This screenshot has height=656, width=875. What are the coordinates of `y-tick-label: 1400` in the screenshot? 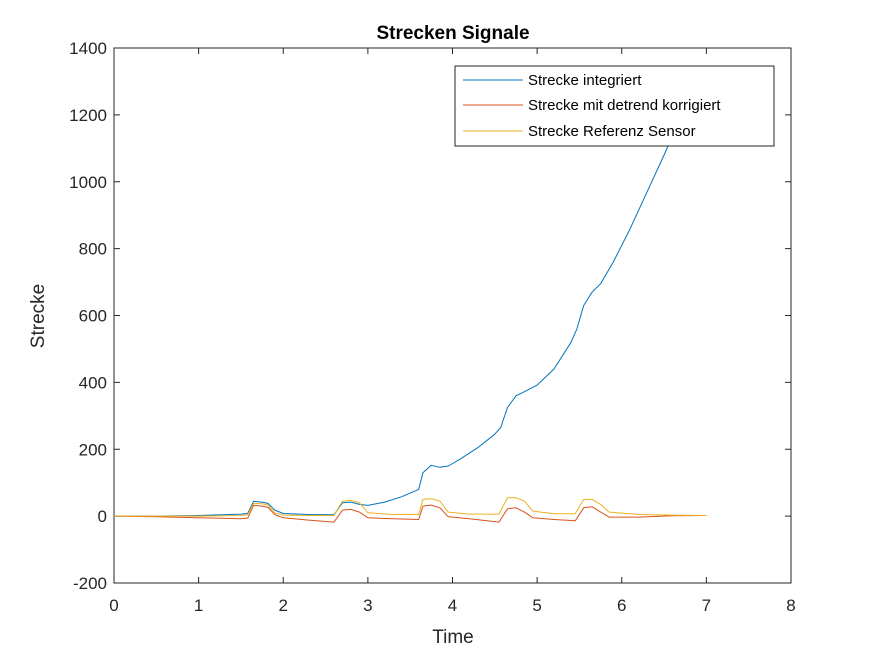 It's located at (88, 48).